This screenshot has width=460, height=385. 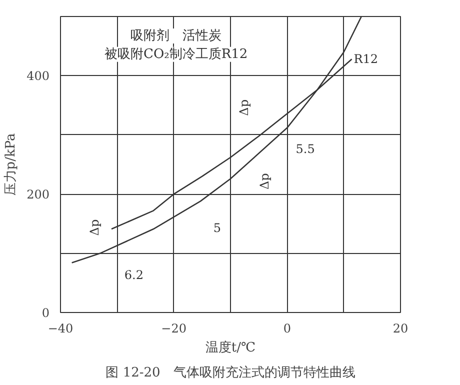 What do you see at coordinates (230, 348) in the screenshot?
I see `x-axis-title: 温度t/℃` at bounding box center [230, 348].